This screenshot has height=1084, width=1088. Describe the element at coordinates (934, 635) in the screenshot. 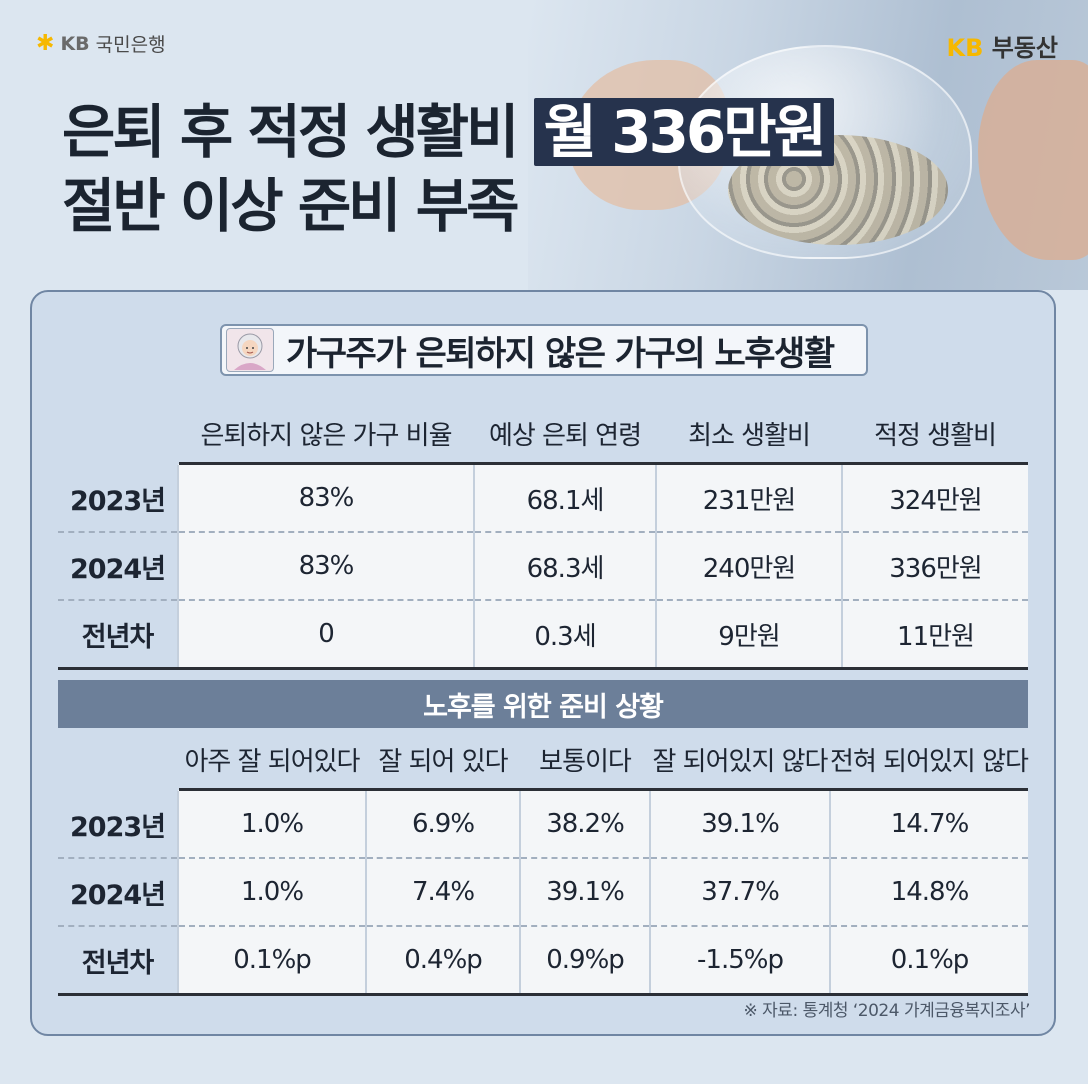

I see `table-cell: 11만원` at that location.